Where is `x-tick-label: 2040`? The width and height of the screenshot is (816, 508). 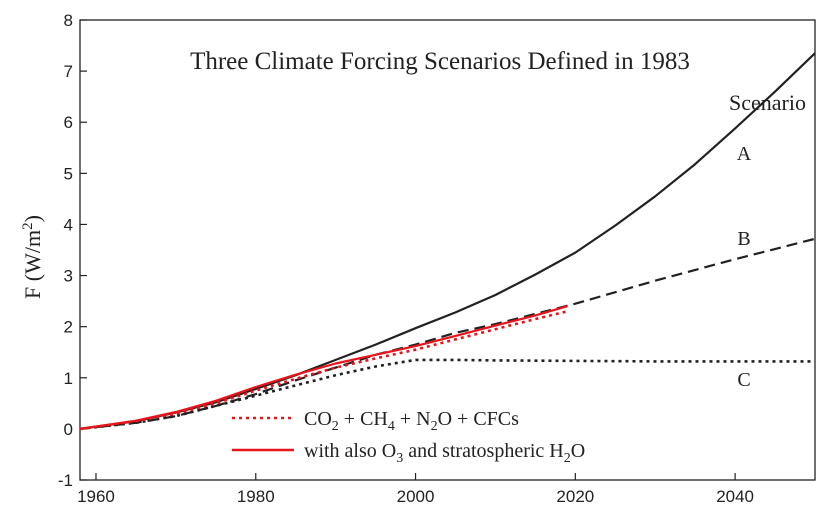
x-tick-label: 2040 is located at coordinates (735, 496).